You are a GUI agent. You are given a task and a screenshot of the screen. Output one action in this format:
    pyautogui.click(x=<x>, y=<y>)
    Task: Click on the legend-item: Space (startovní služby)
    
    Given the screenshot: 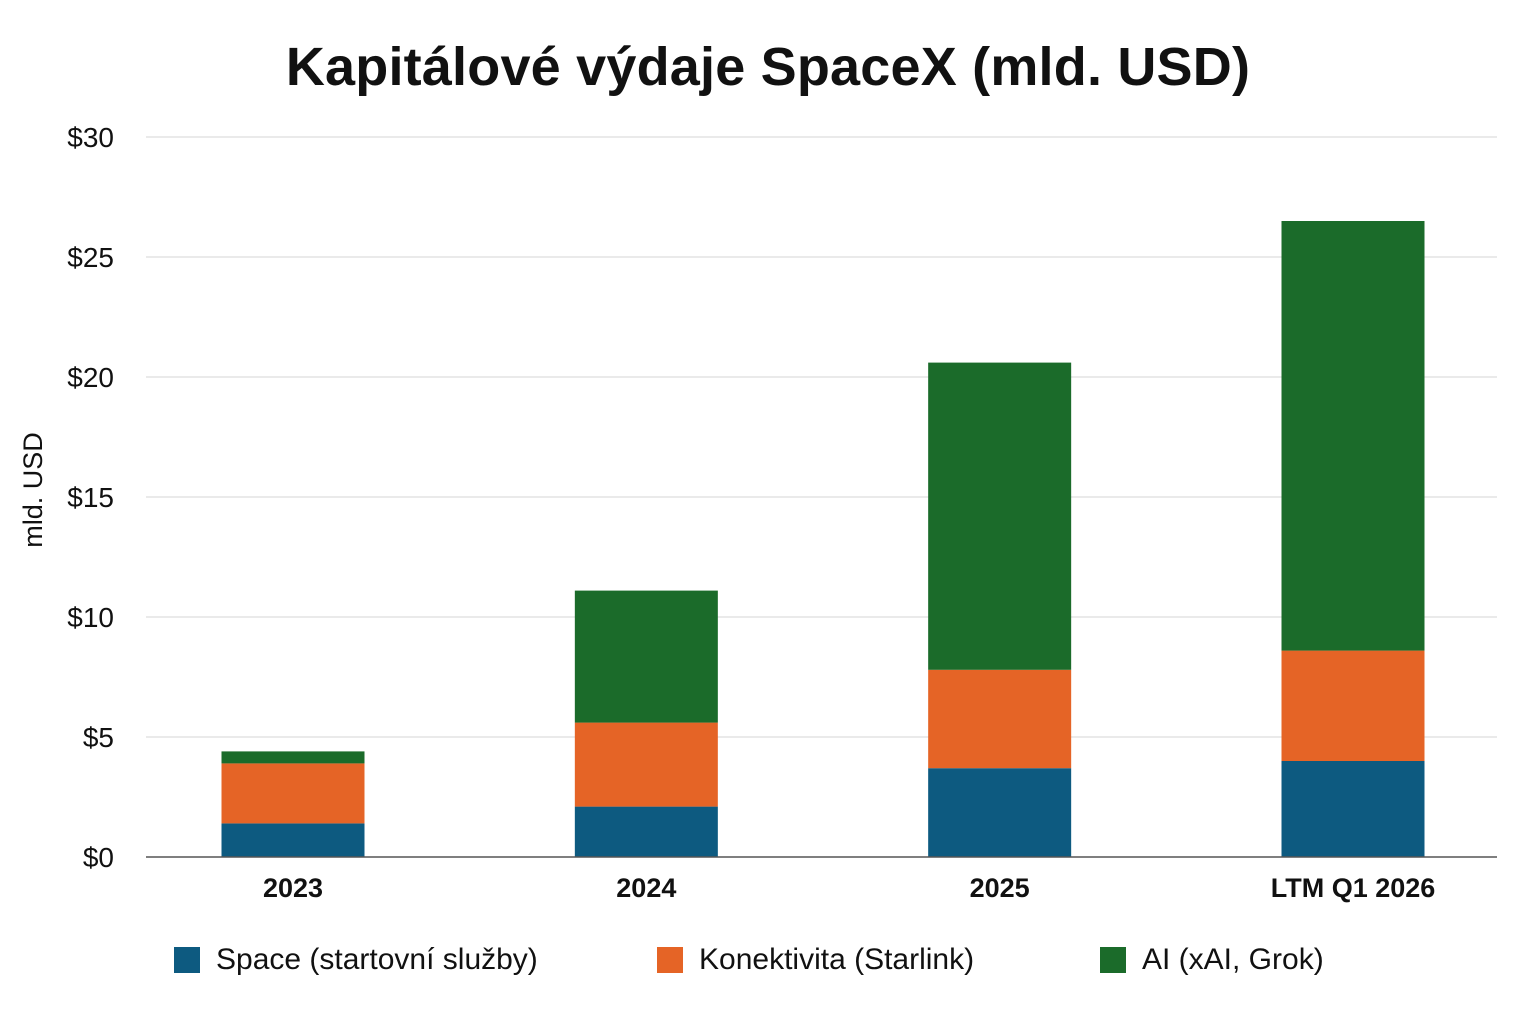 What is the action you would take?
    pyautogui.click(x=356, y=960)
    